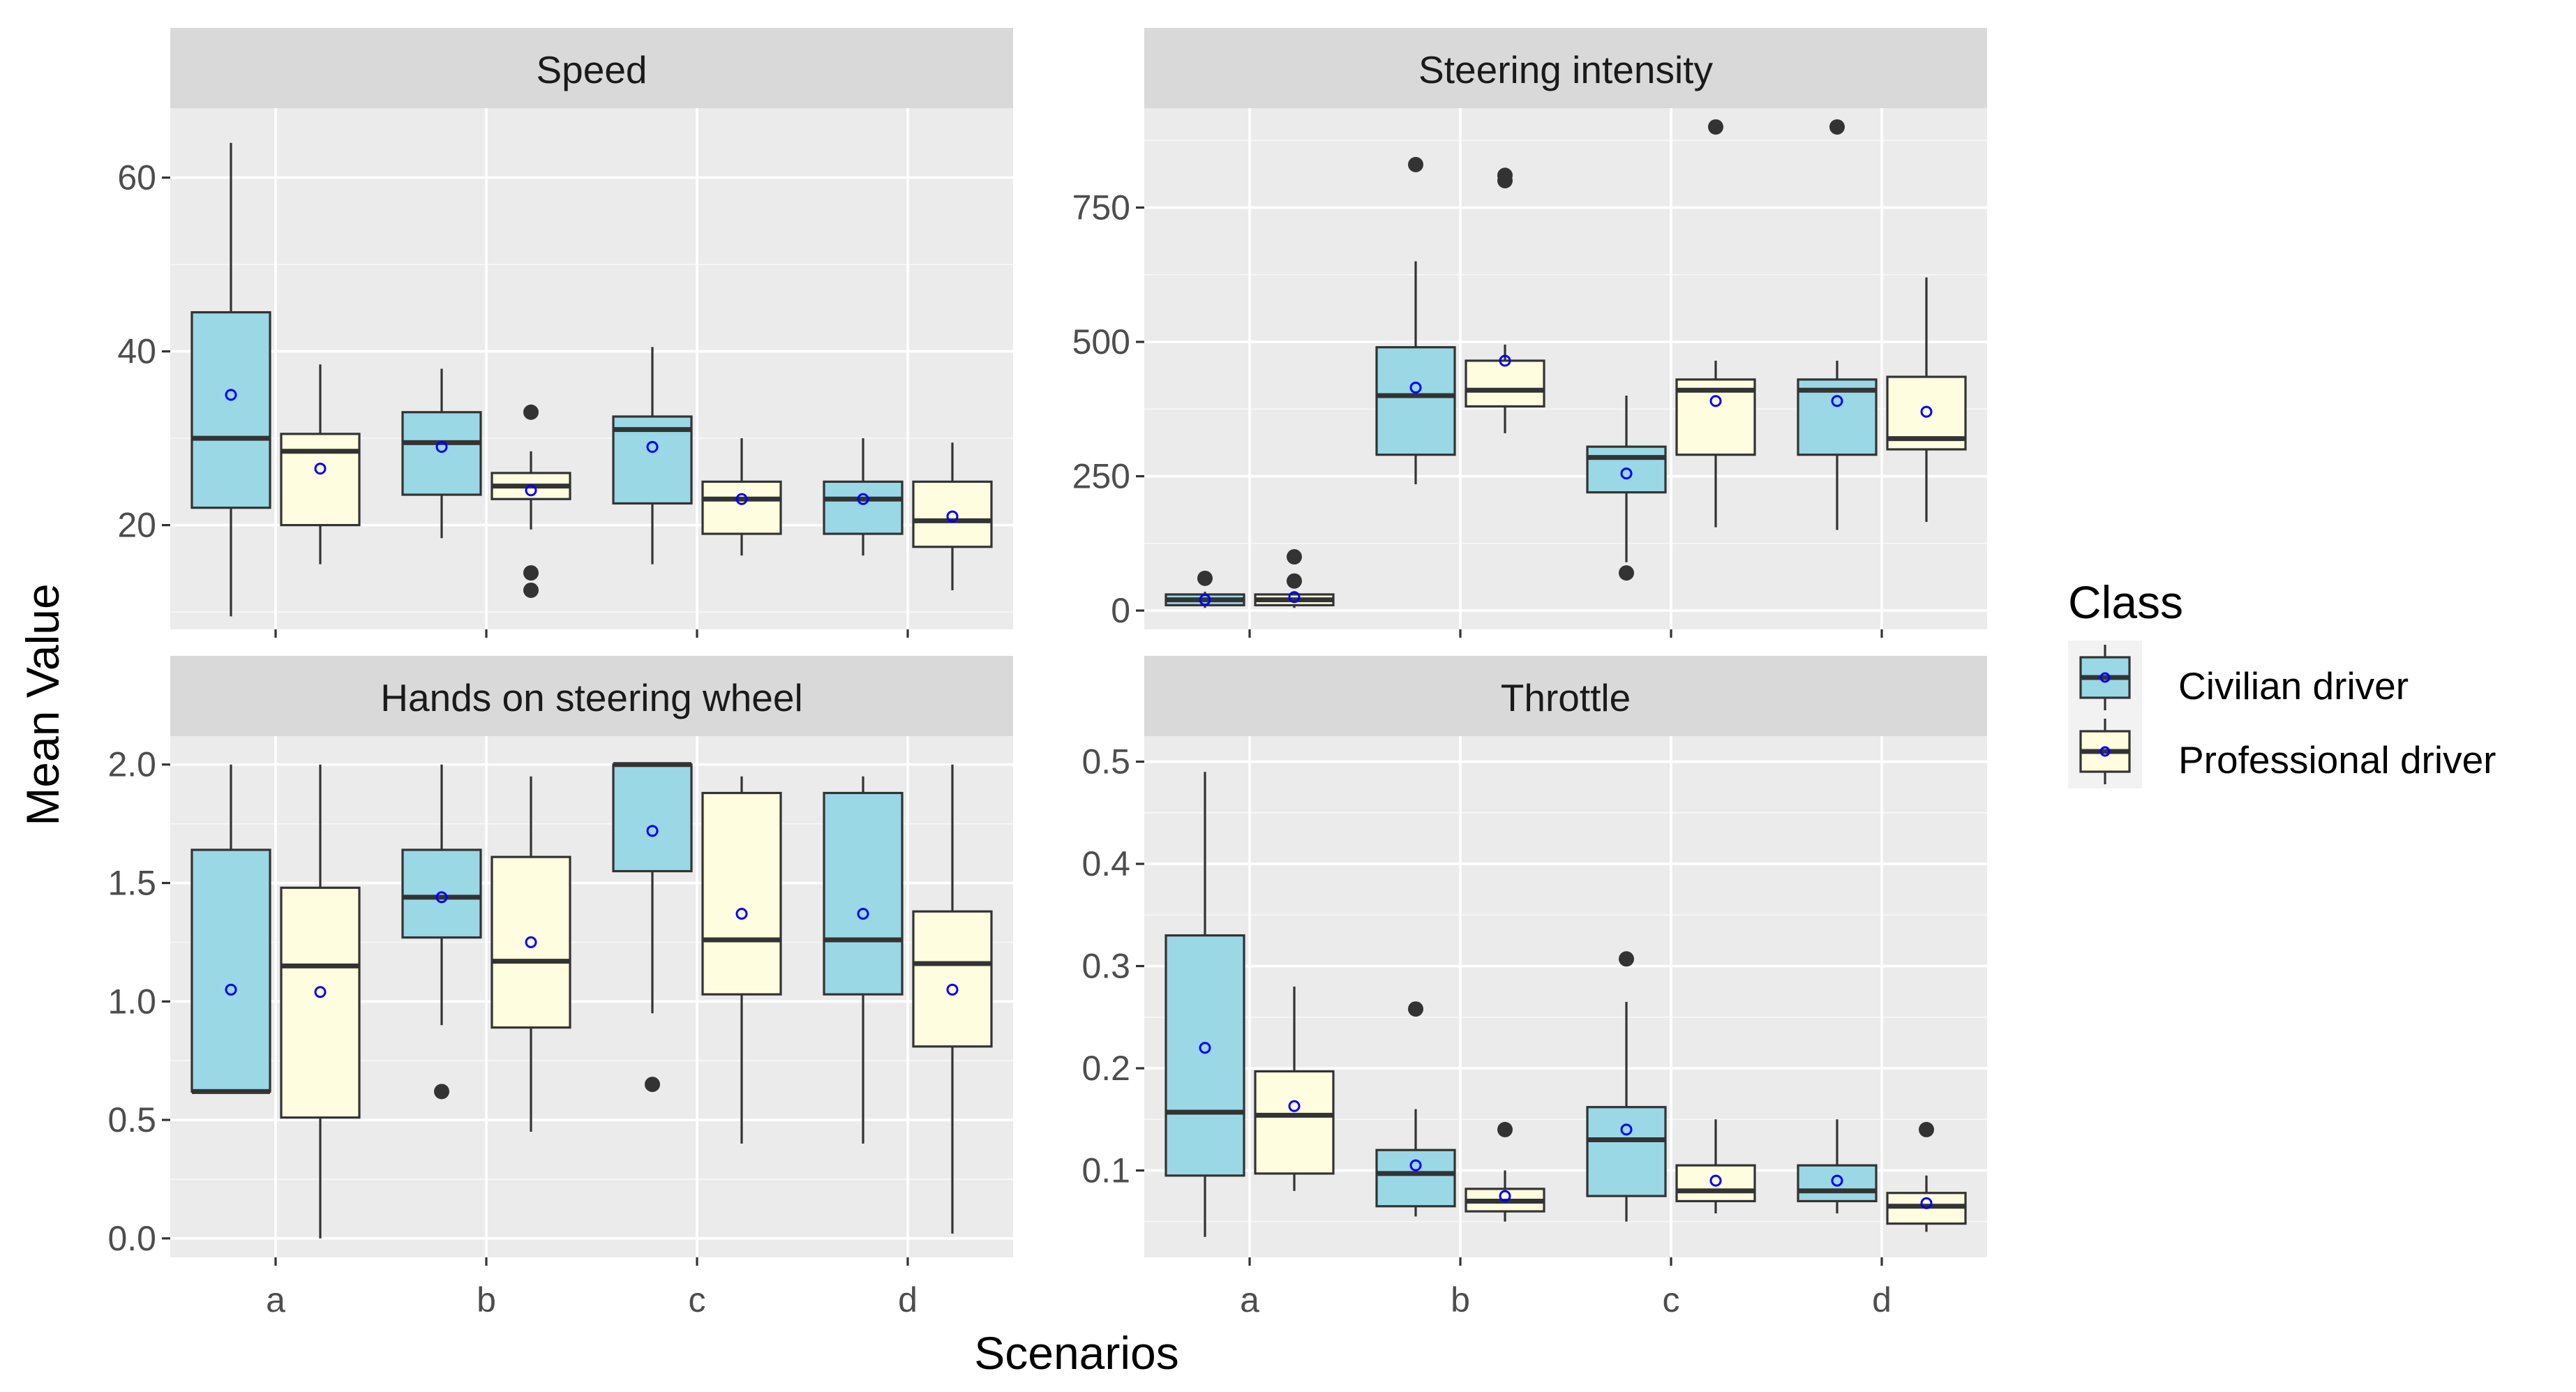 The width and height of the screenshot is (2576, 1392). I want to click on y-tick-label: 20, so click(136, 525).